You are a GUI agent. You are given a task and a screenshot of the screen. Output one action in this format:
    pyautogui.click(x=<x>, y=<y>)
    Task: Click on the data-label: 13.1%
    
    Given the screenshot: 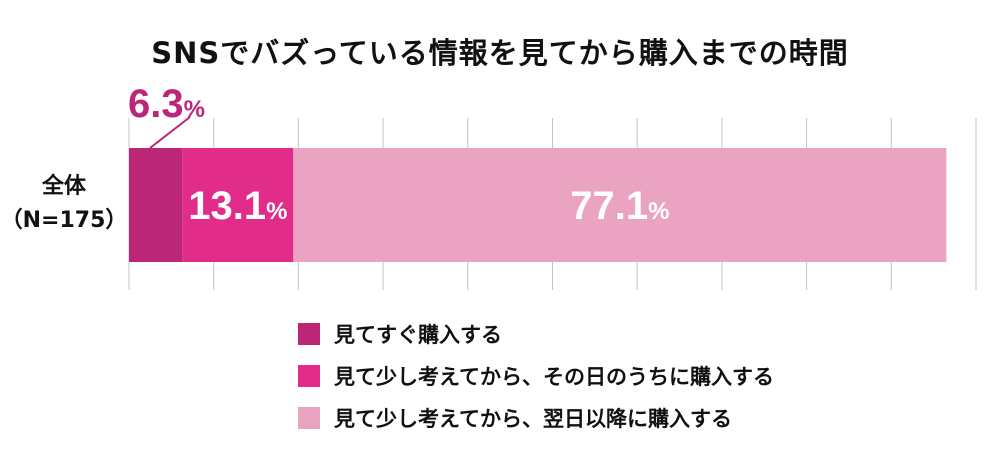 What is the action you would take?
    pyautogui.click(x=237, y=206)
    